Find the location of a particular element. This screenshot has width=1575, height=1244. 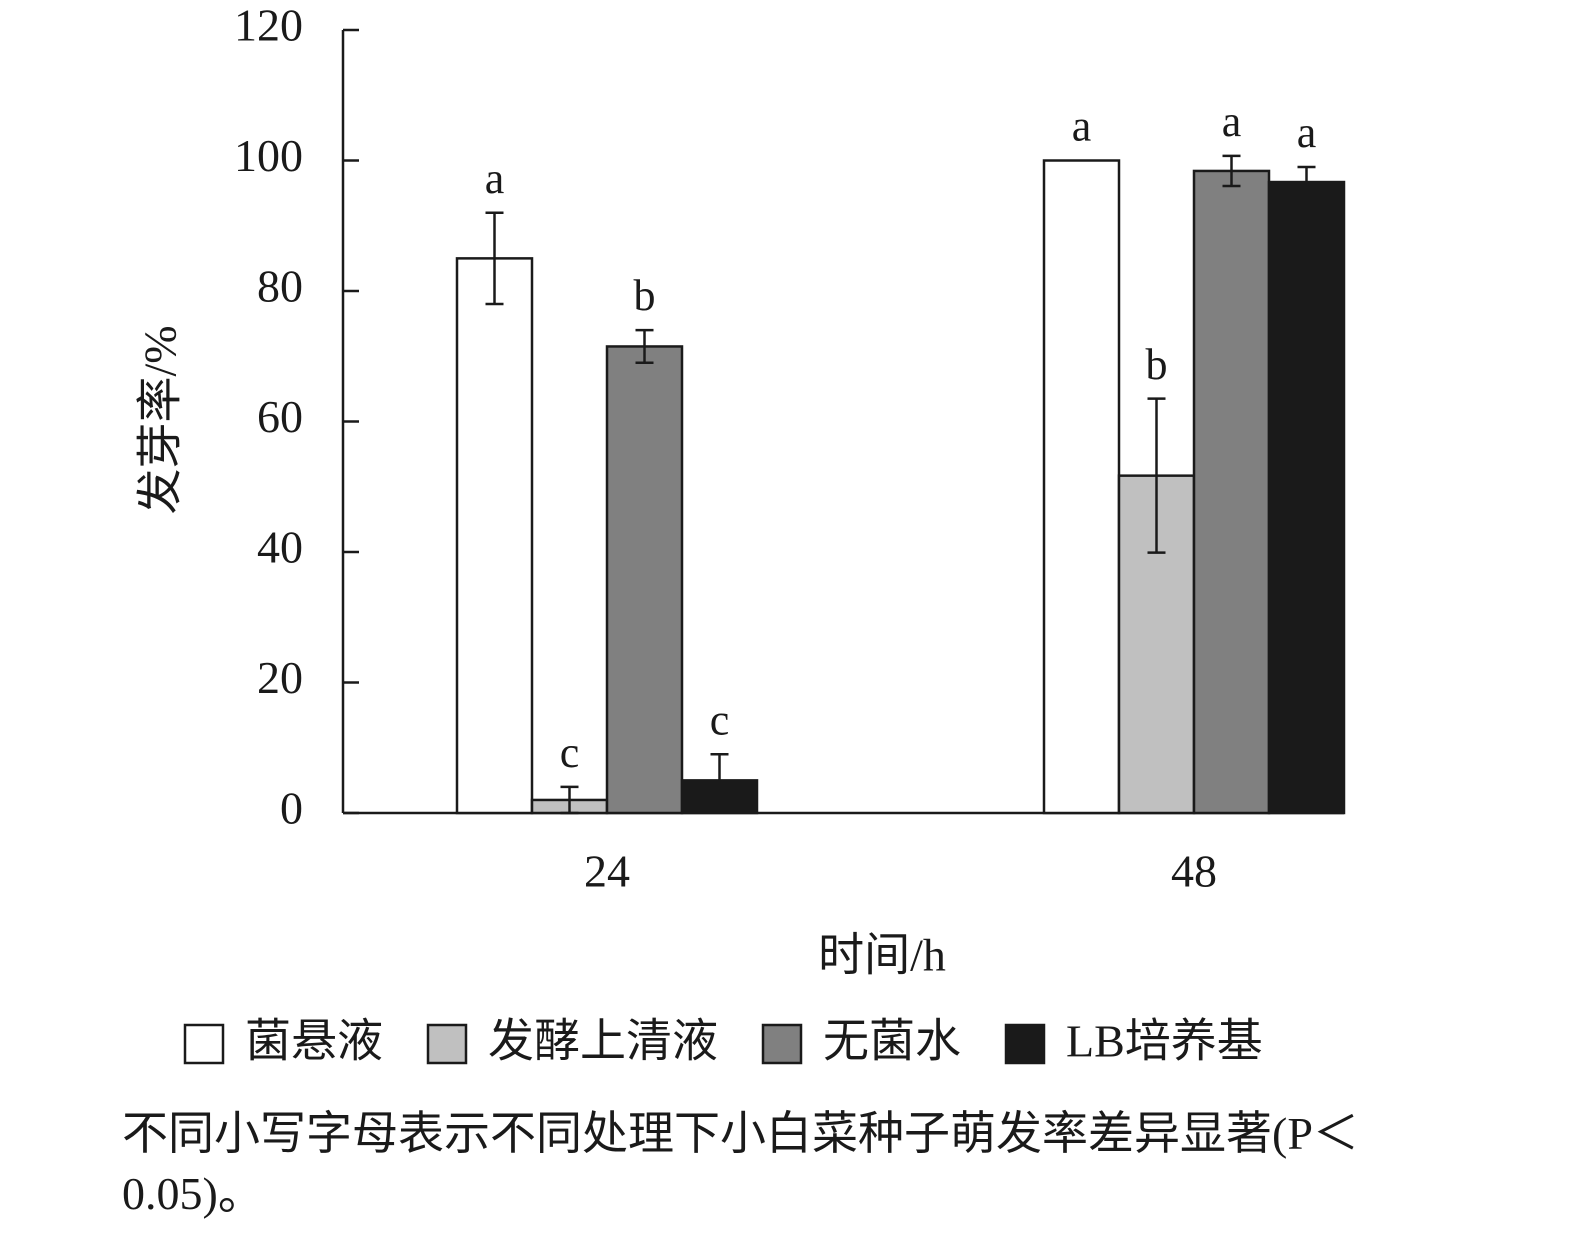

y-tick-label: 100 is located at coordinates (268, 155).